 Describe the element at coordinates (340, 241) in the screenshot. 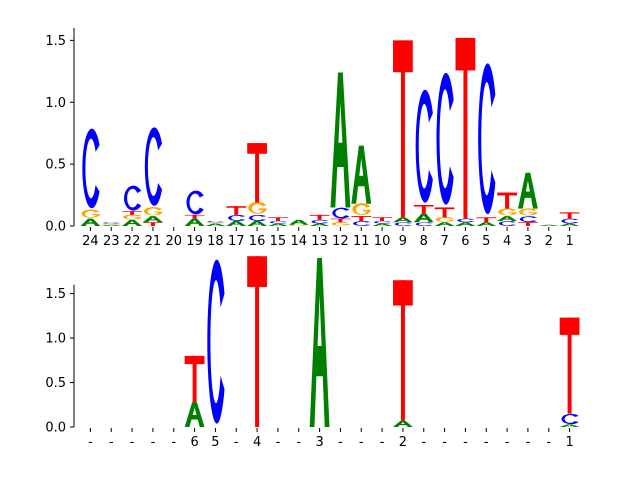

I see `x-tick-label: 12` at that location.